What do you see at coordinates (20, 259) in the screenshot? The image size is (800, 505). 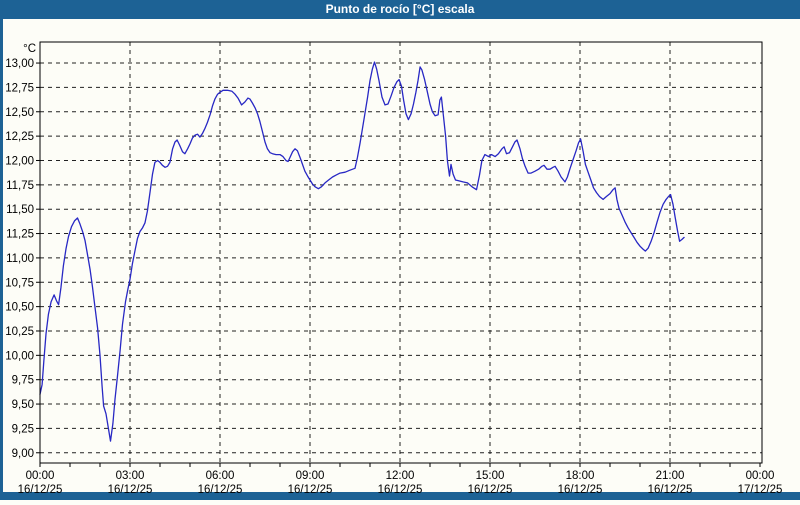 I see `y-tick-label: 11,00` at bounding box center [20, 259].